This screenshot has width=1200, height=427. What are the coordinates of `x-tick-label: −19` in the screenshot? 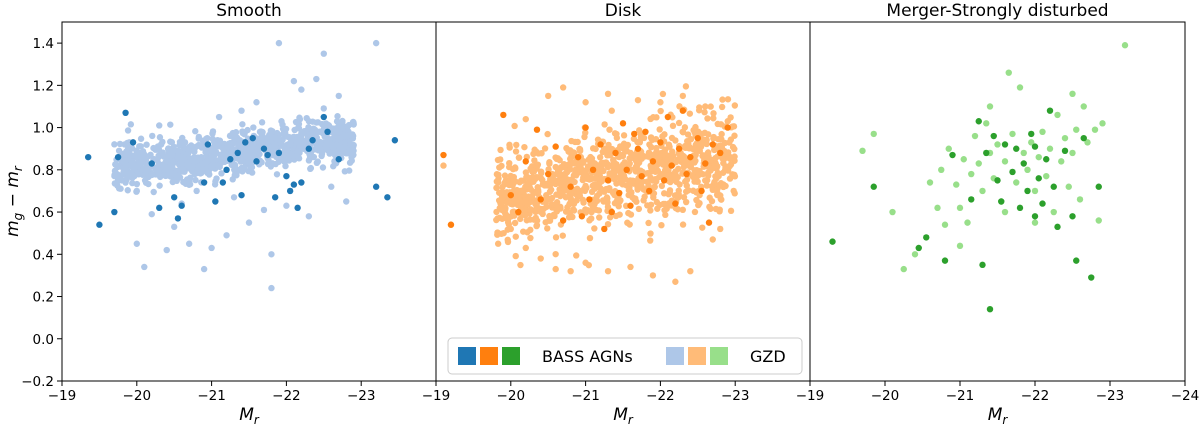 It's located at (810, 396).